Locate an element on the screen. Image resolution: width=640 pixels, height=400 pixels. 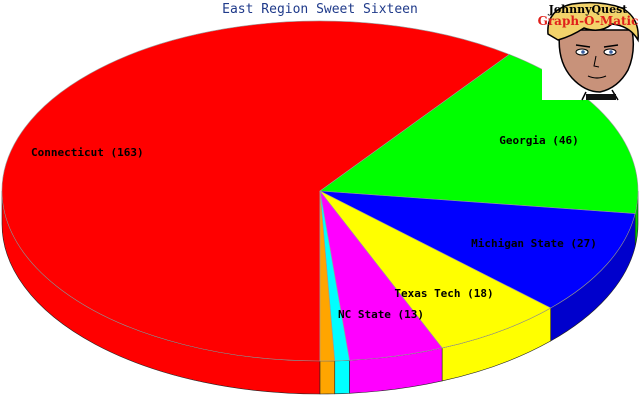
slice-label-texas-tech: Texas Tech (18) is located at coordinates (443, 293).